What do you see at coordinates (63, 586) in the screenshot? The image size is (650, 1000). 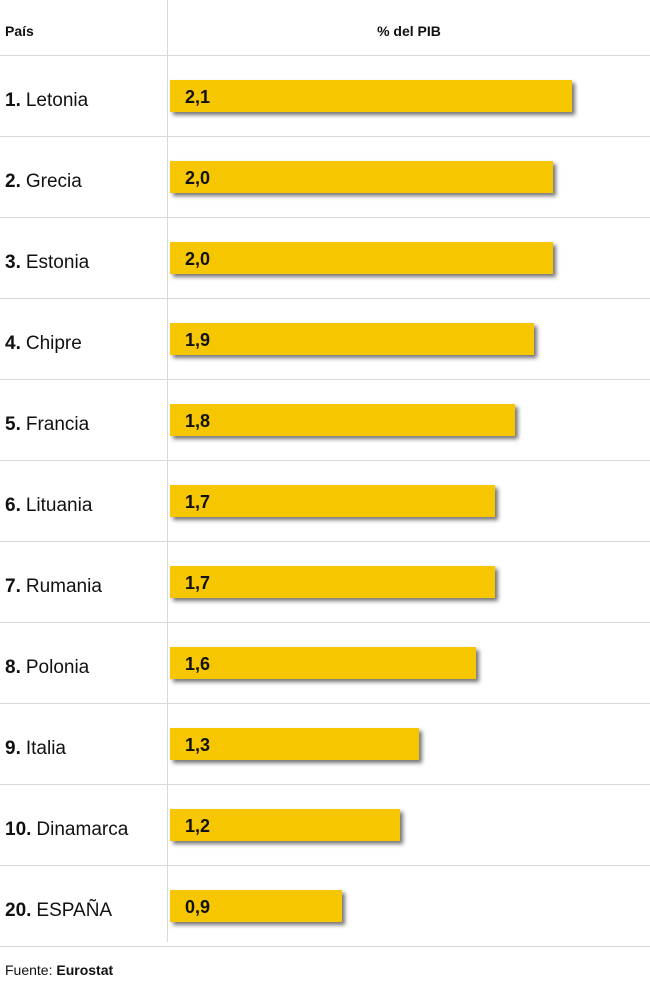 I see `country-name: Rumania` at bounding box center [63, 586].